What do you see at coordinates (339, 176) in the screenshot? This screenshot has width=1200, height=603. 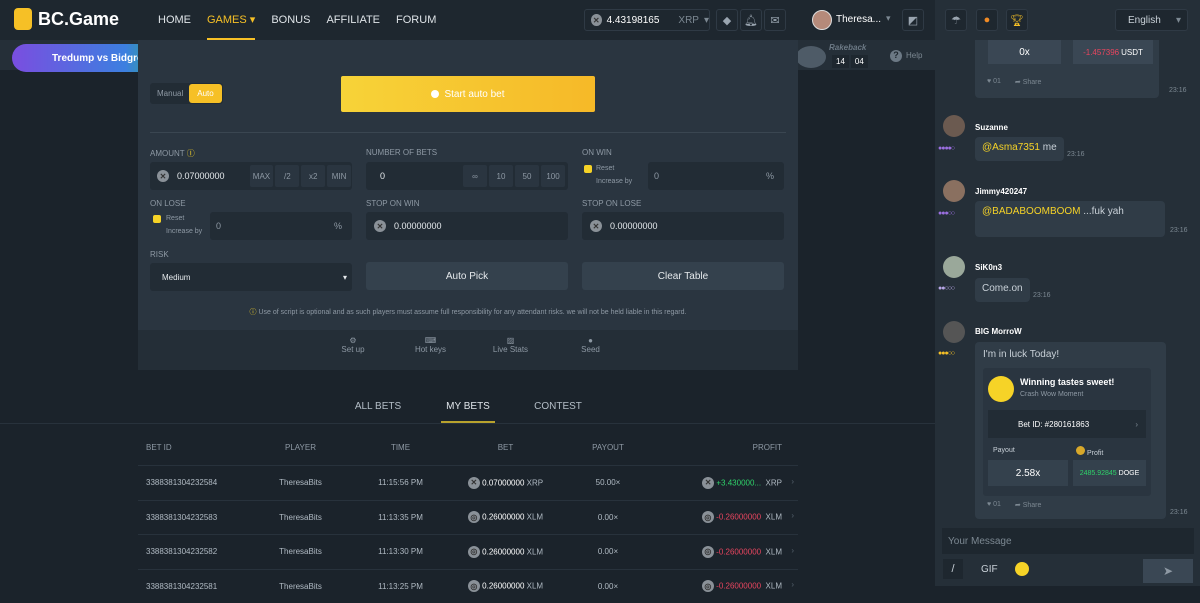 I see `min-button: MIN` at bounding box center [339, 176].